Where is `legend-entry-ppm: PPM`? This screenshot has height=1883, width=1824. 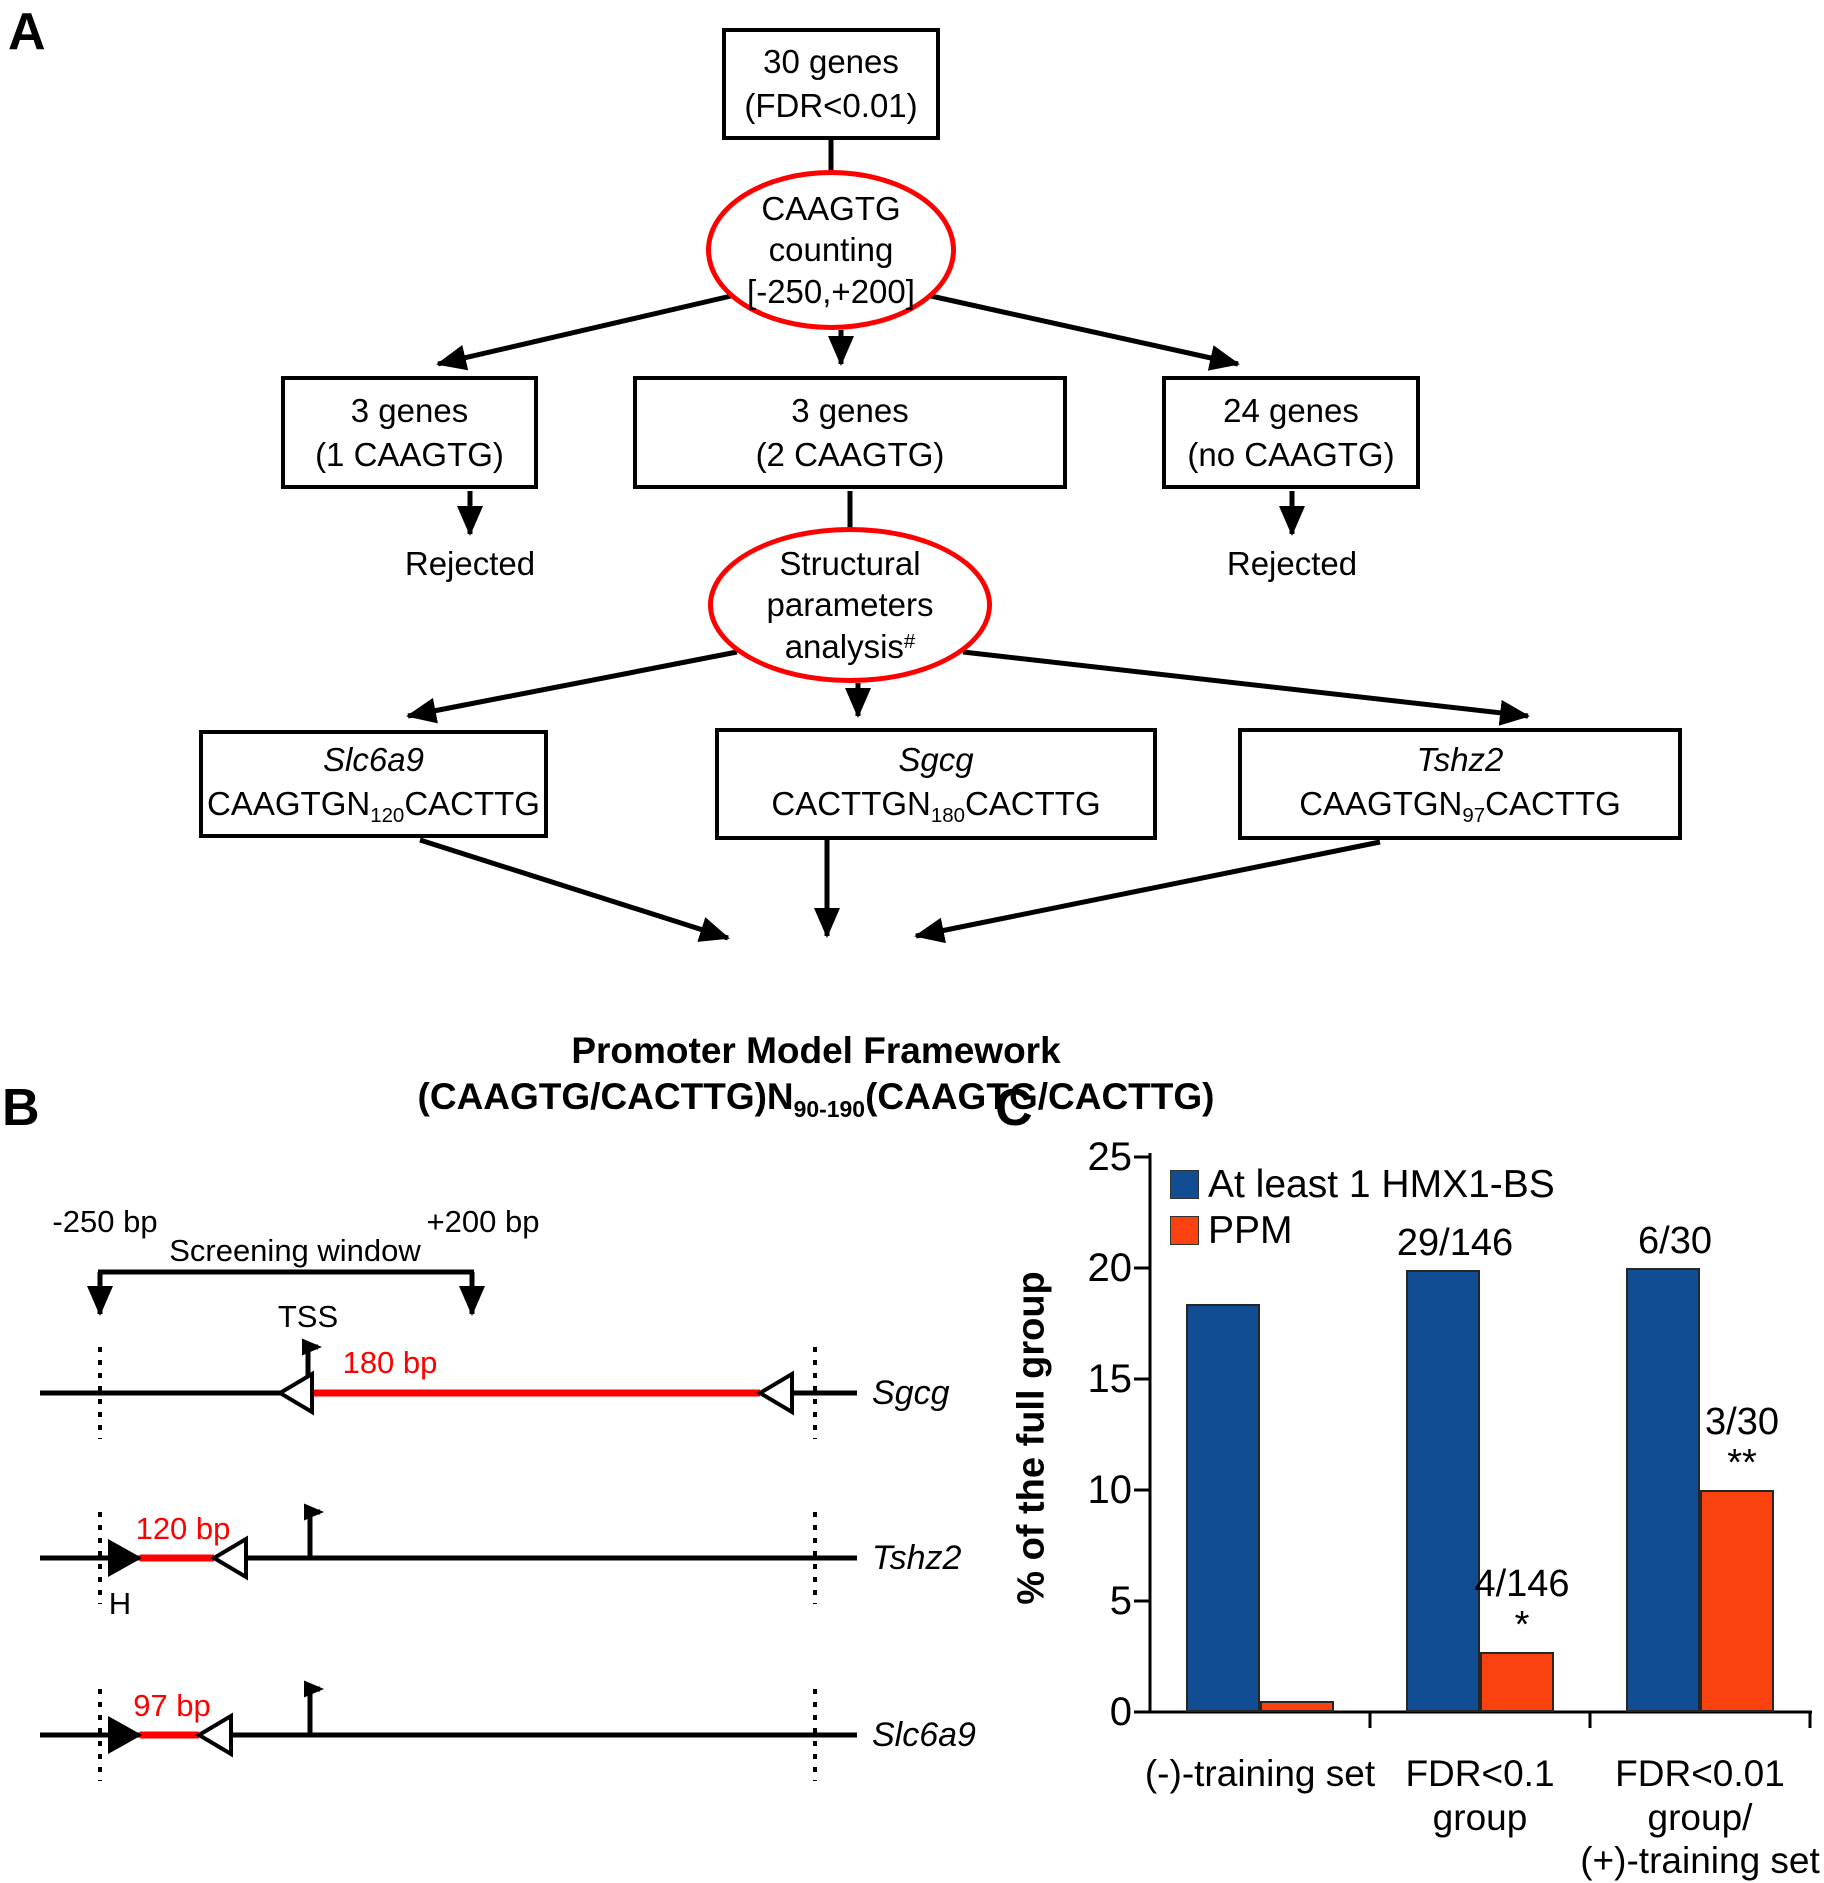 legend-entry-ppm: PPM is located at coordinates (1362, 1230).